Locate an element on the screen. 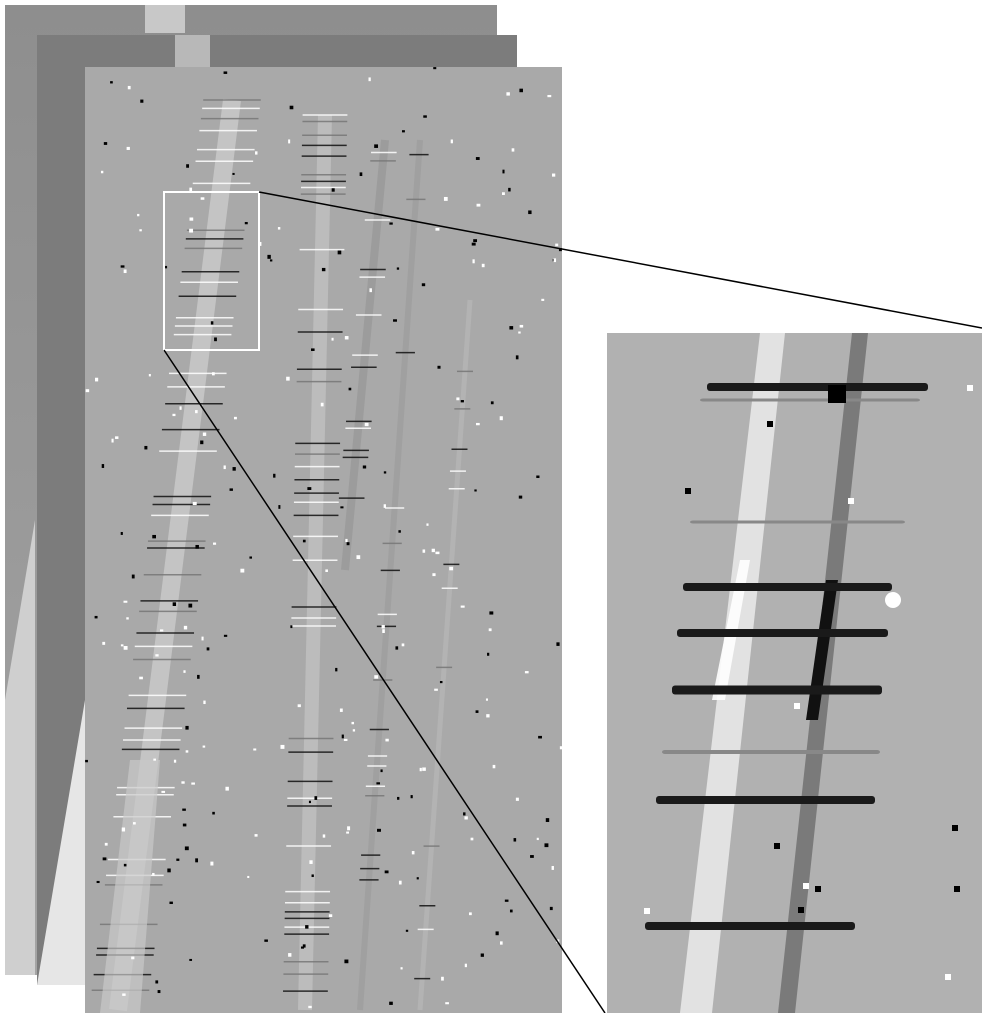 The width and height of the screenshot is (982, 1013). inset-blob is located at coordinates (893, 600).